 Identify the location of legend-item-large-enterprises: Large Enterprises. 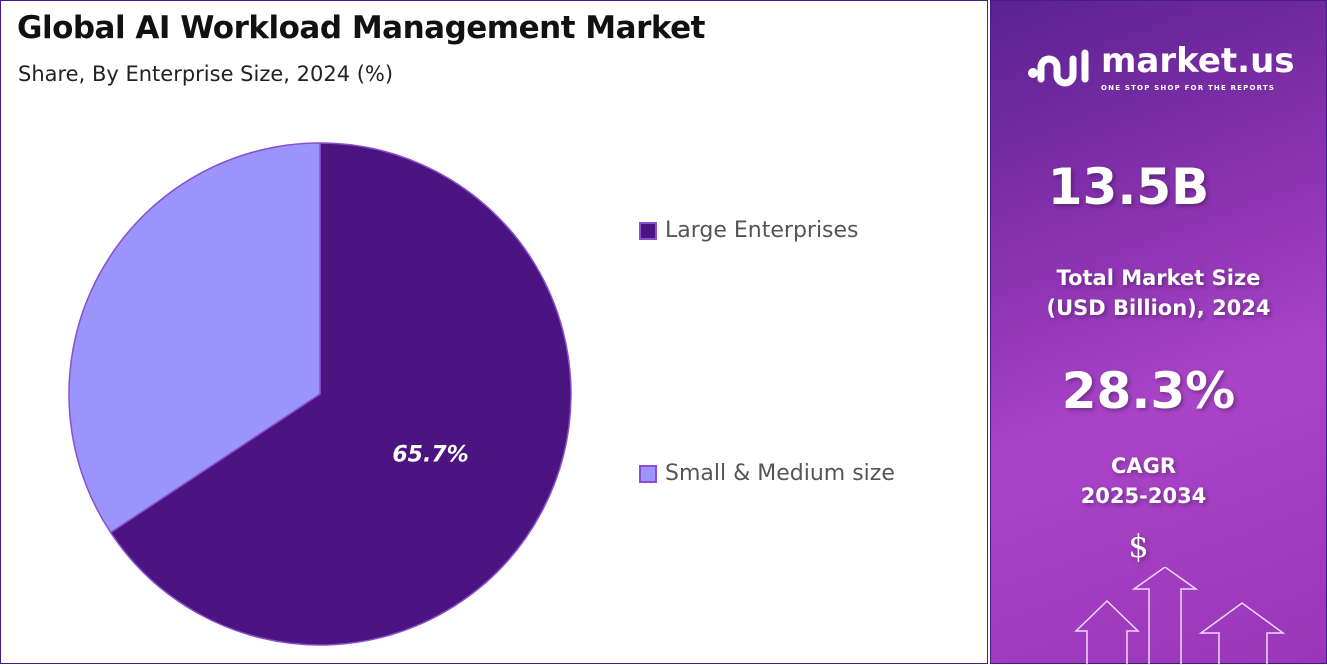
(749, 231).